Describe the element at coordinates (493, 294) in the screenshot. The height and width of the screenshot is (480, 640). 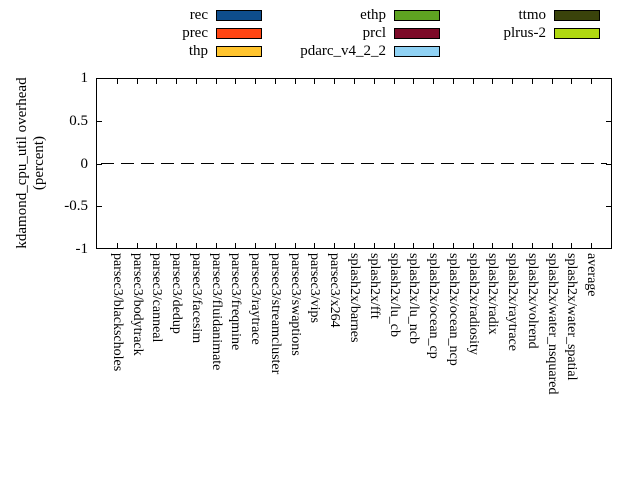
I see `x-category-label: splash2x/radix` at that location.